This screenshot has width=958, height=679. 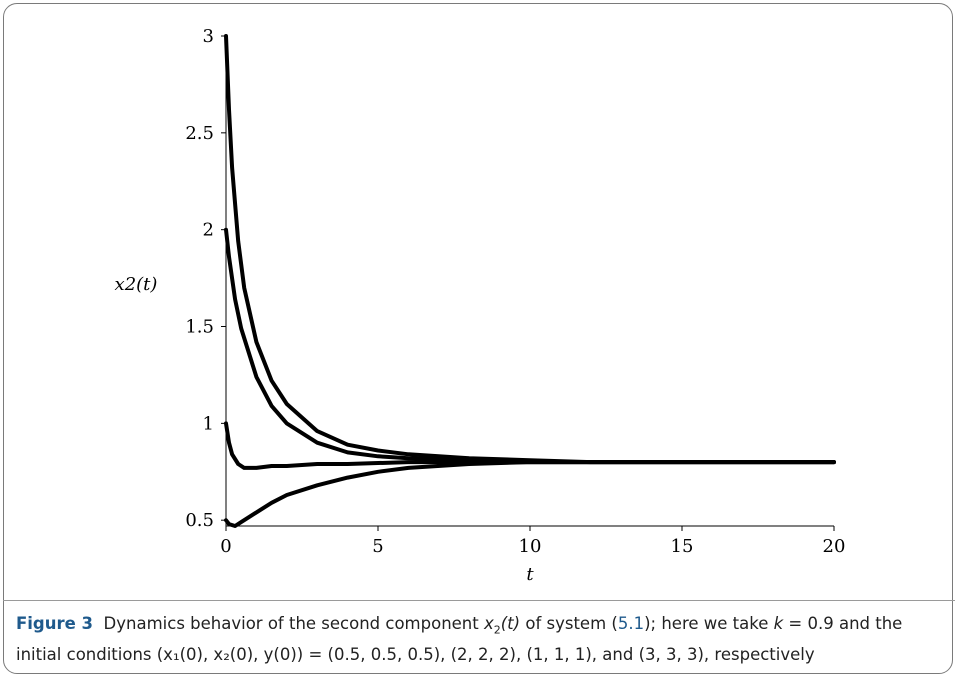 What do you see at coordinates (479, 600) in the screenshot?
I see `caption-divider` at bounding box center [479, 600].